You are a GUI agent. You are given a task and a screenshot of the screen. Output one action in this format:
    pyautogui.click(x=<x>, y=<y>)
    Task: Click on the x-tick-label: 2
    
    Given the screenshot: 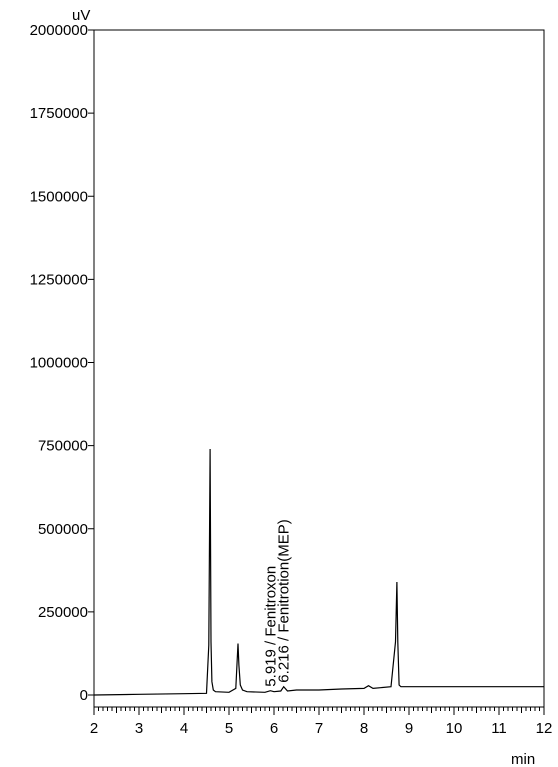 What is the action you would take?
    pyautogui.click(x=94, y=728)
    